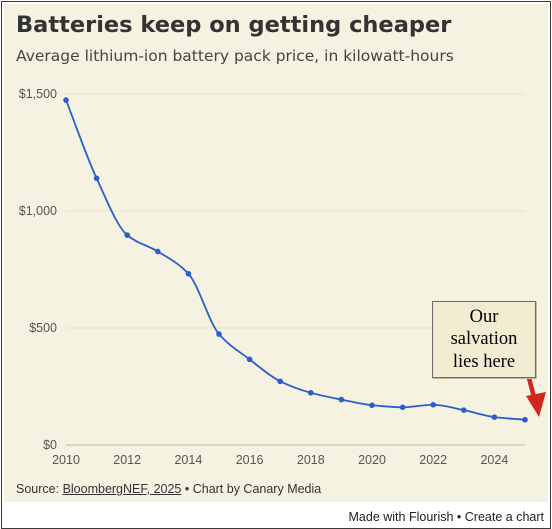 The height and width of the screenshot is (529, 552). What do you see at coordinates (280, 460) in the screenshot?
I see `x-axis-tick-labels: 2010 2012 2014 2016 2018 2020 2022 2024` at bounding box center [280, 460].